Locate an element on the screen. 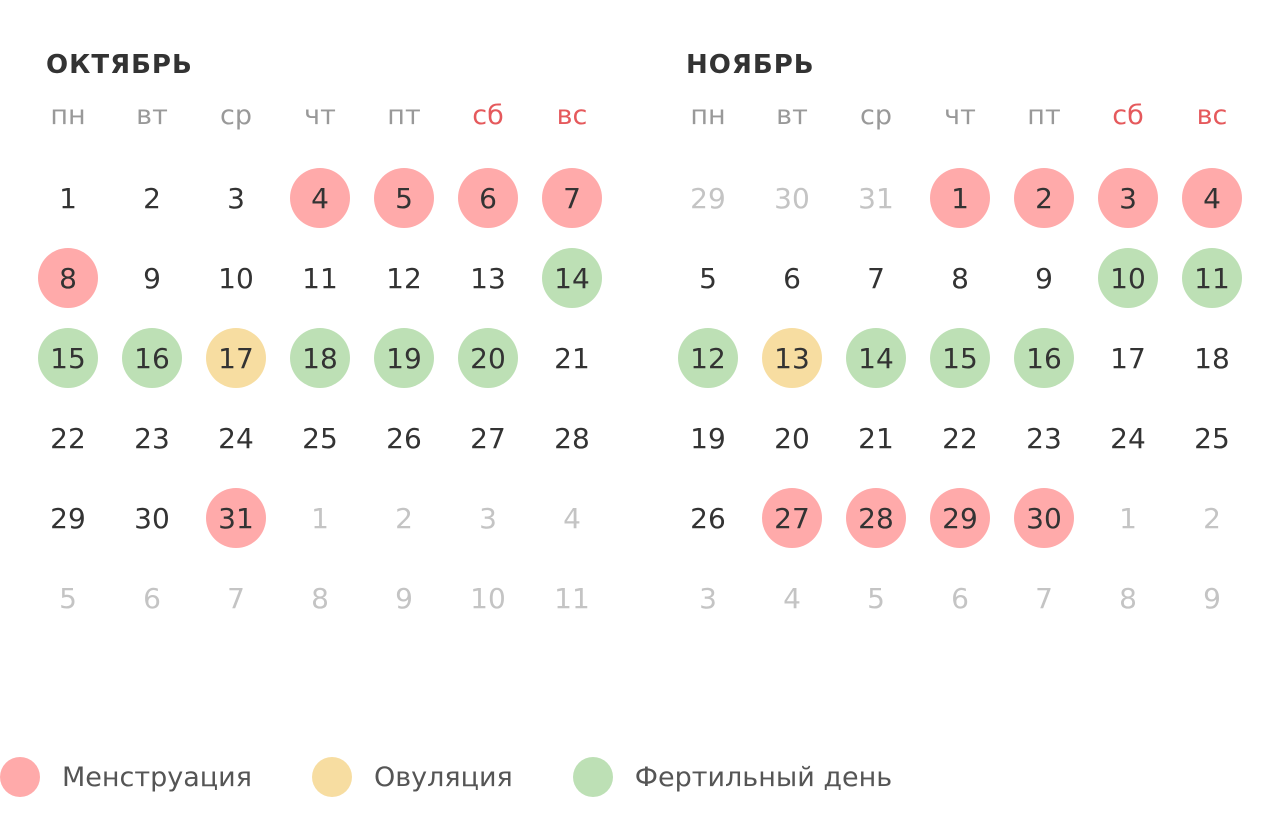 The image size is (1280, 824). day-cell: 17 is located at coordinates (1128, 358).